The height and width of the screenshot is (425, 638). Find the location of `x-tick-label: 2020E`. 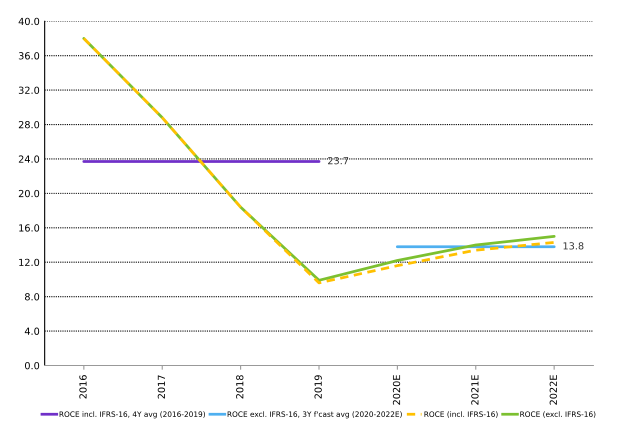

x-tick-label: 2020E is located at coordinates (396, 390).